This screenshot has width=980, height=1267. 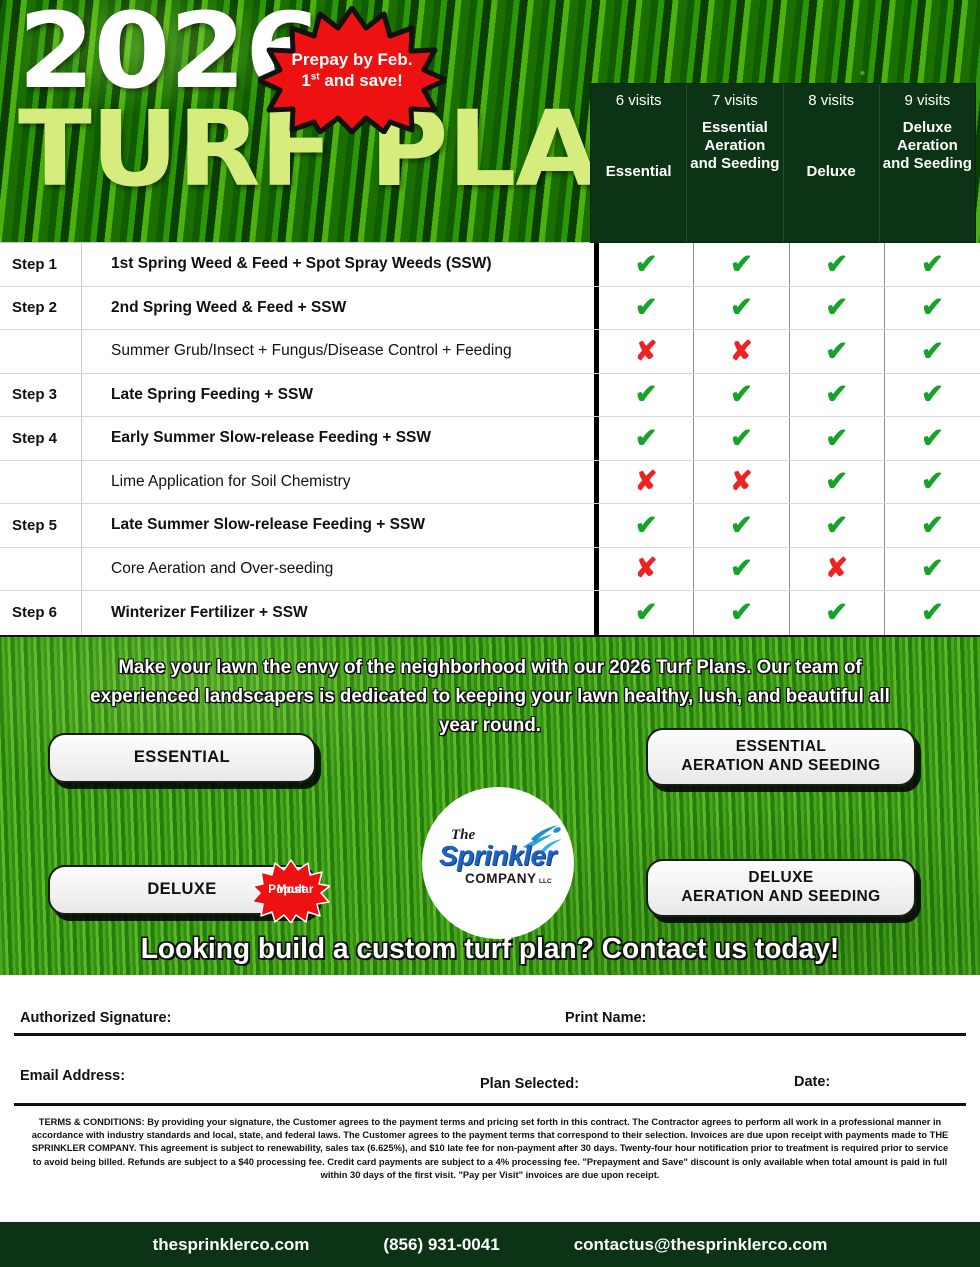 I want to click on plan-visits-count: 8 visits, so click(x=831, y=100).